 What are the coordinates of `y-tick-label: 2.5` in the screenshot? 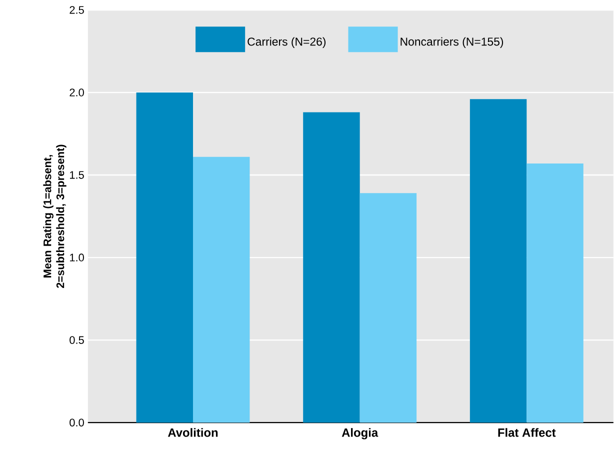 It's located at (77, 10).